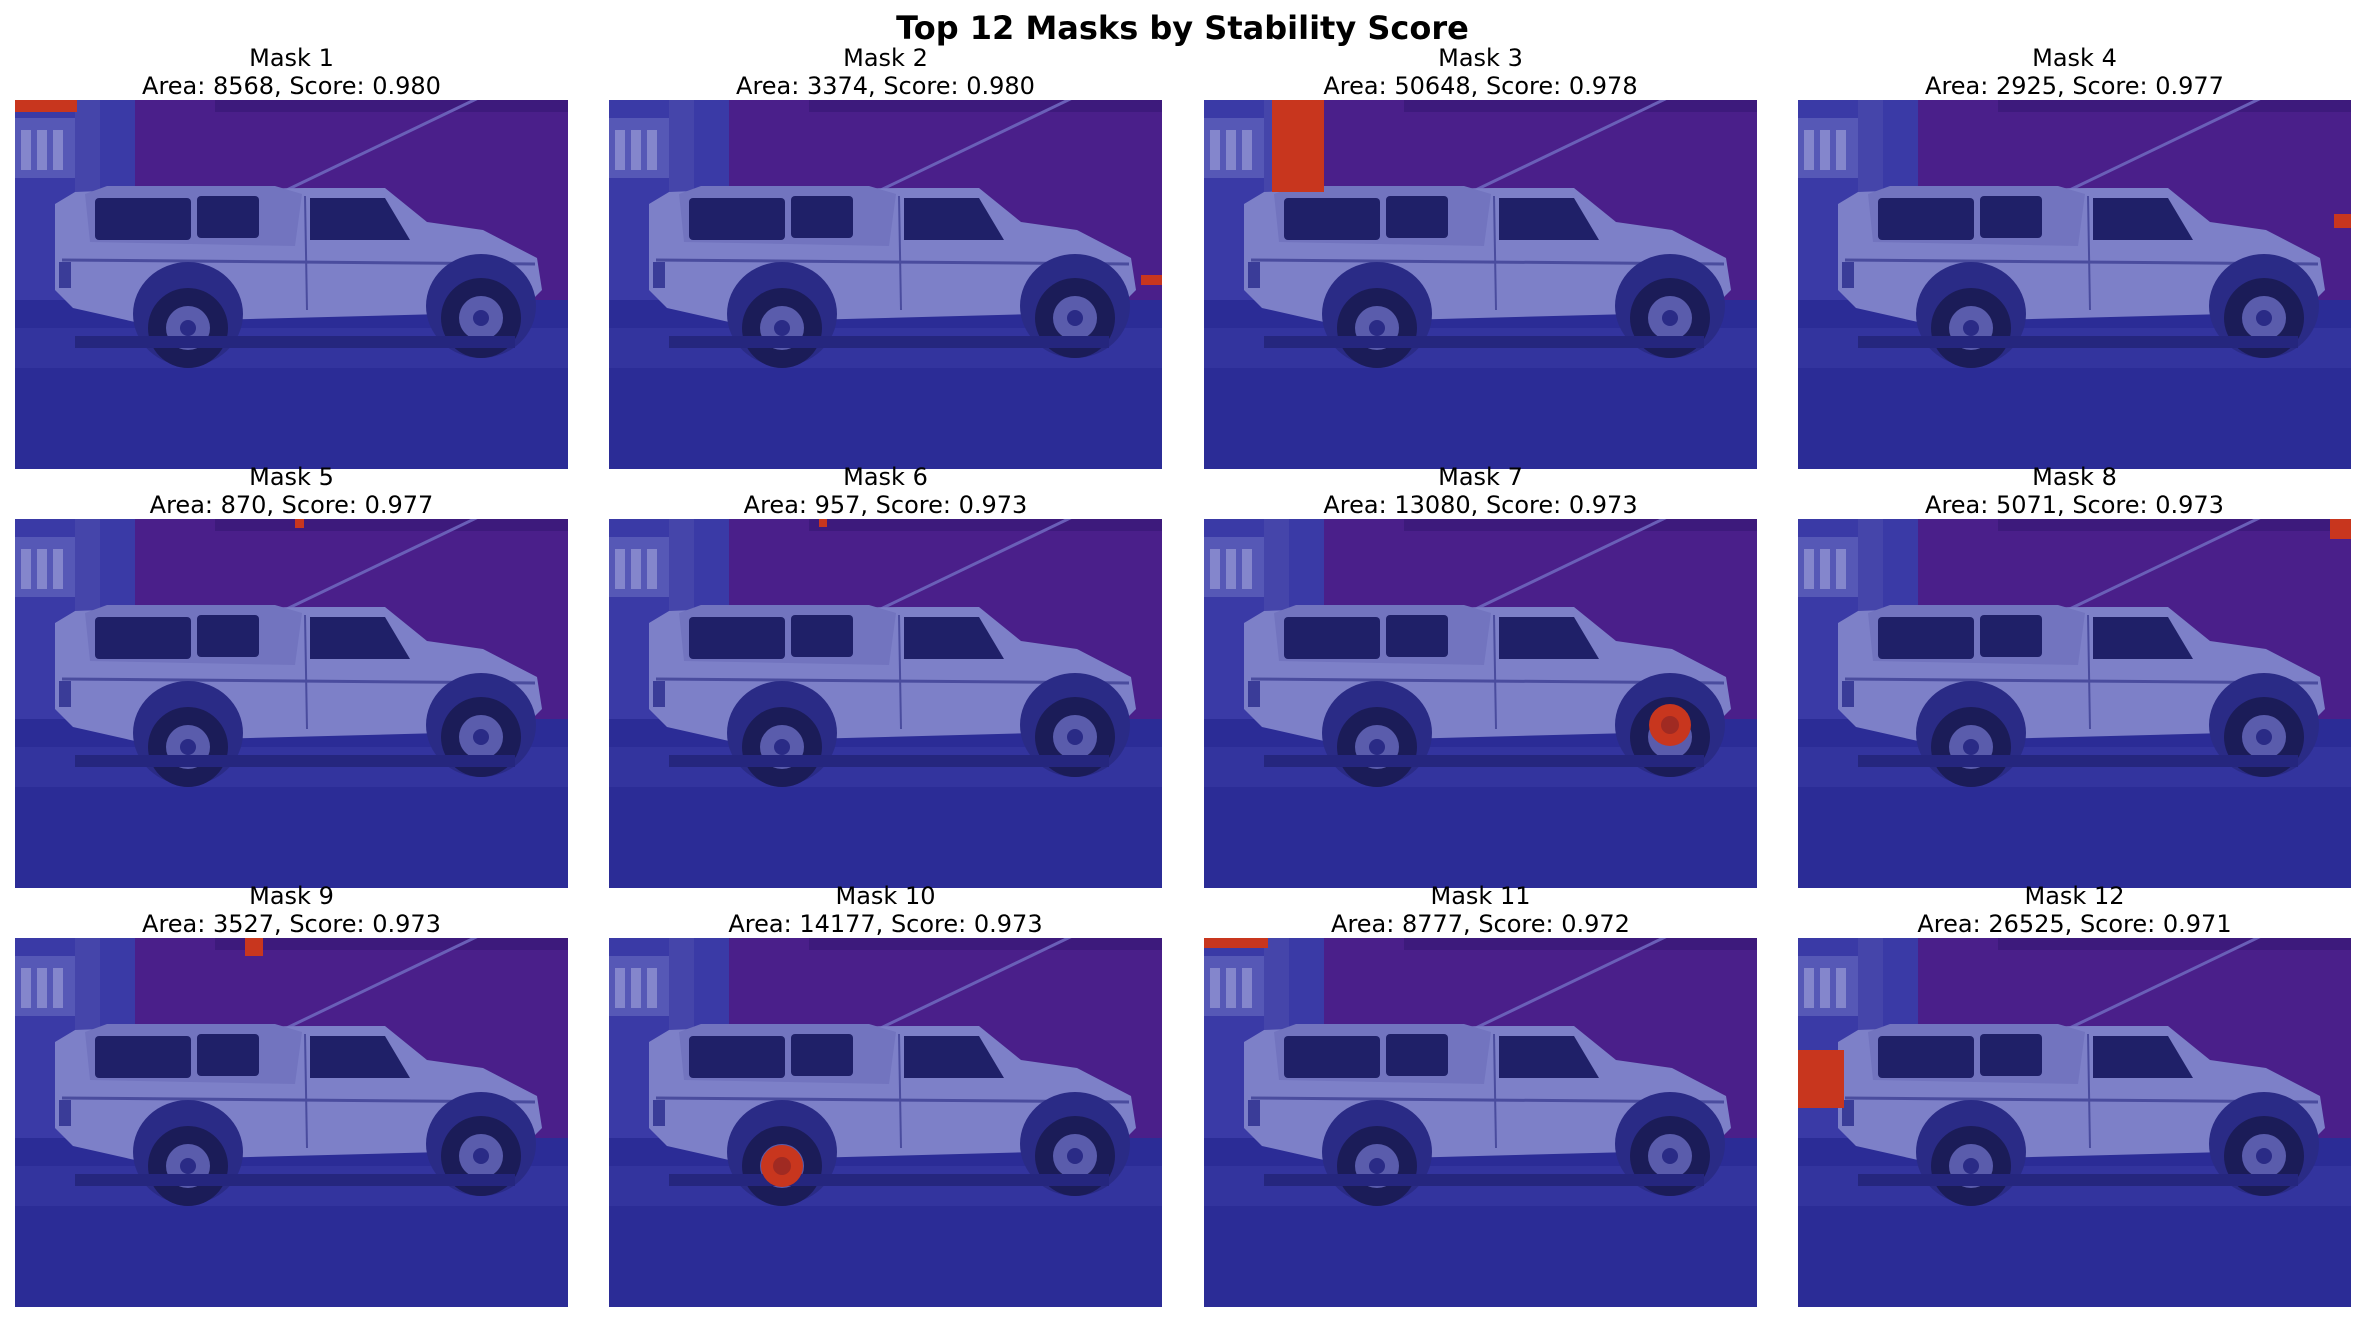 This screenshot has height=1330, width=2365. What do you see at coordinates (885, 58) in the screenshot?
I see `mask-label: Mask 2` at bounding box center [885, 58].